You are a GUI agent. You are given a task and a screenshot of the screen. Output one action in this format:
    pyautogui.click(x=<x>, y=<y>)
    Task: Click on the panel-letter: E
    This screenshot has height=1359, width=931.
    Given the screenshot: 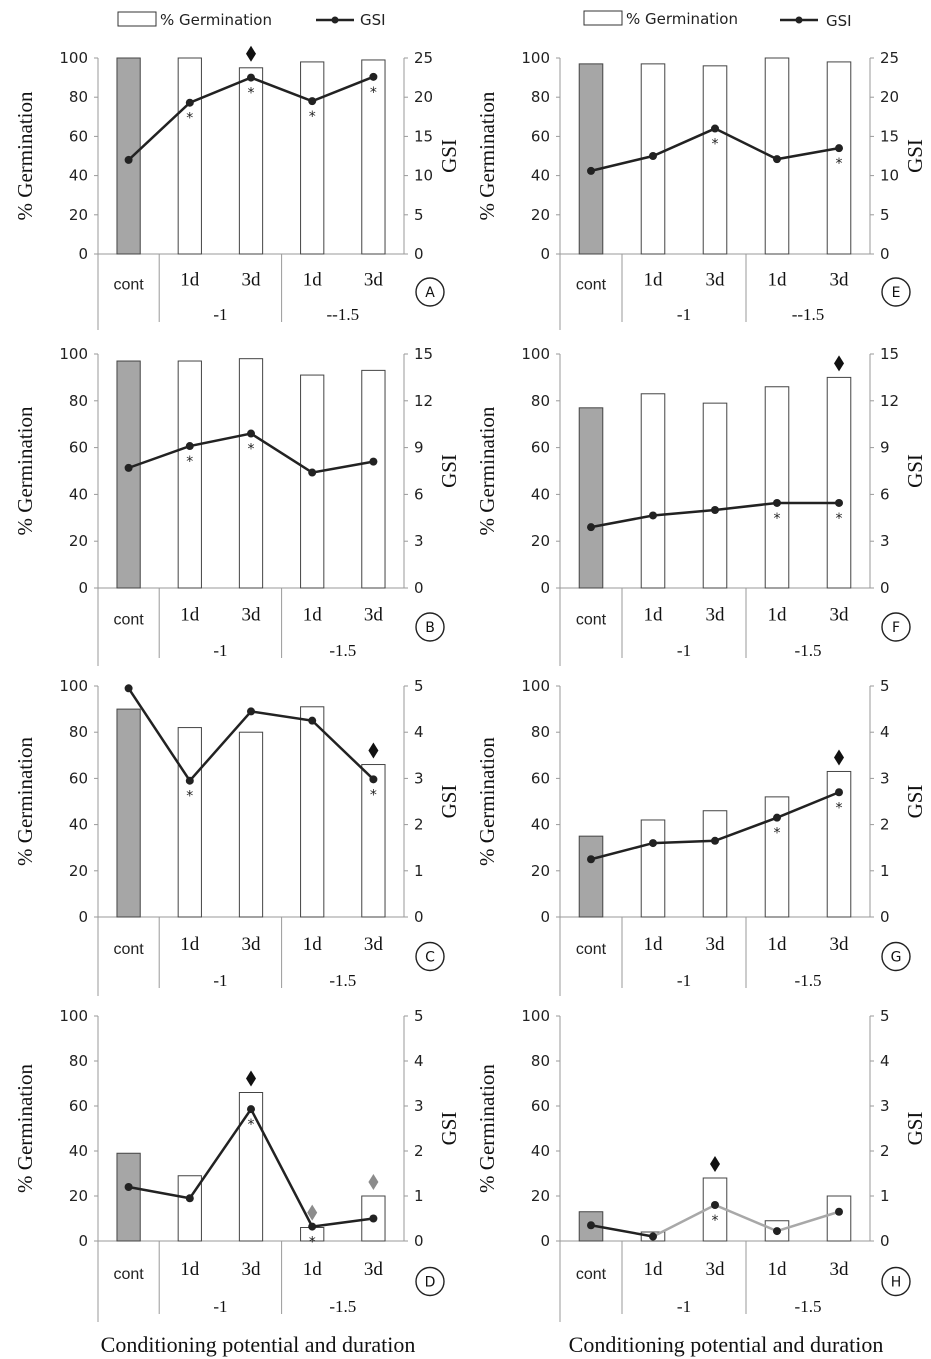 What is the action you would take?
    pyautogui.click(x=896, y=293)
    